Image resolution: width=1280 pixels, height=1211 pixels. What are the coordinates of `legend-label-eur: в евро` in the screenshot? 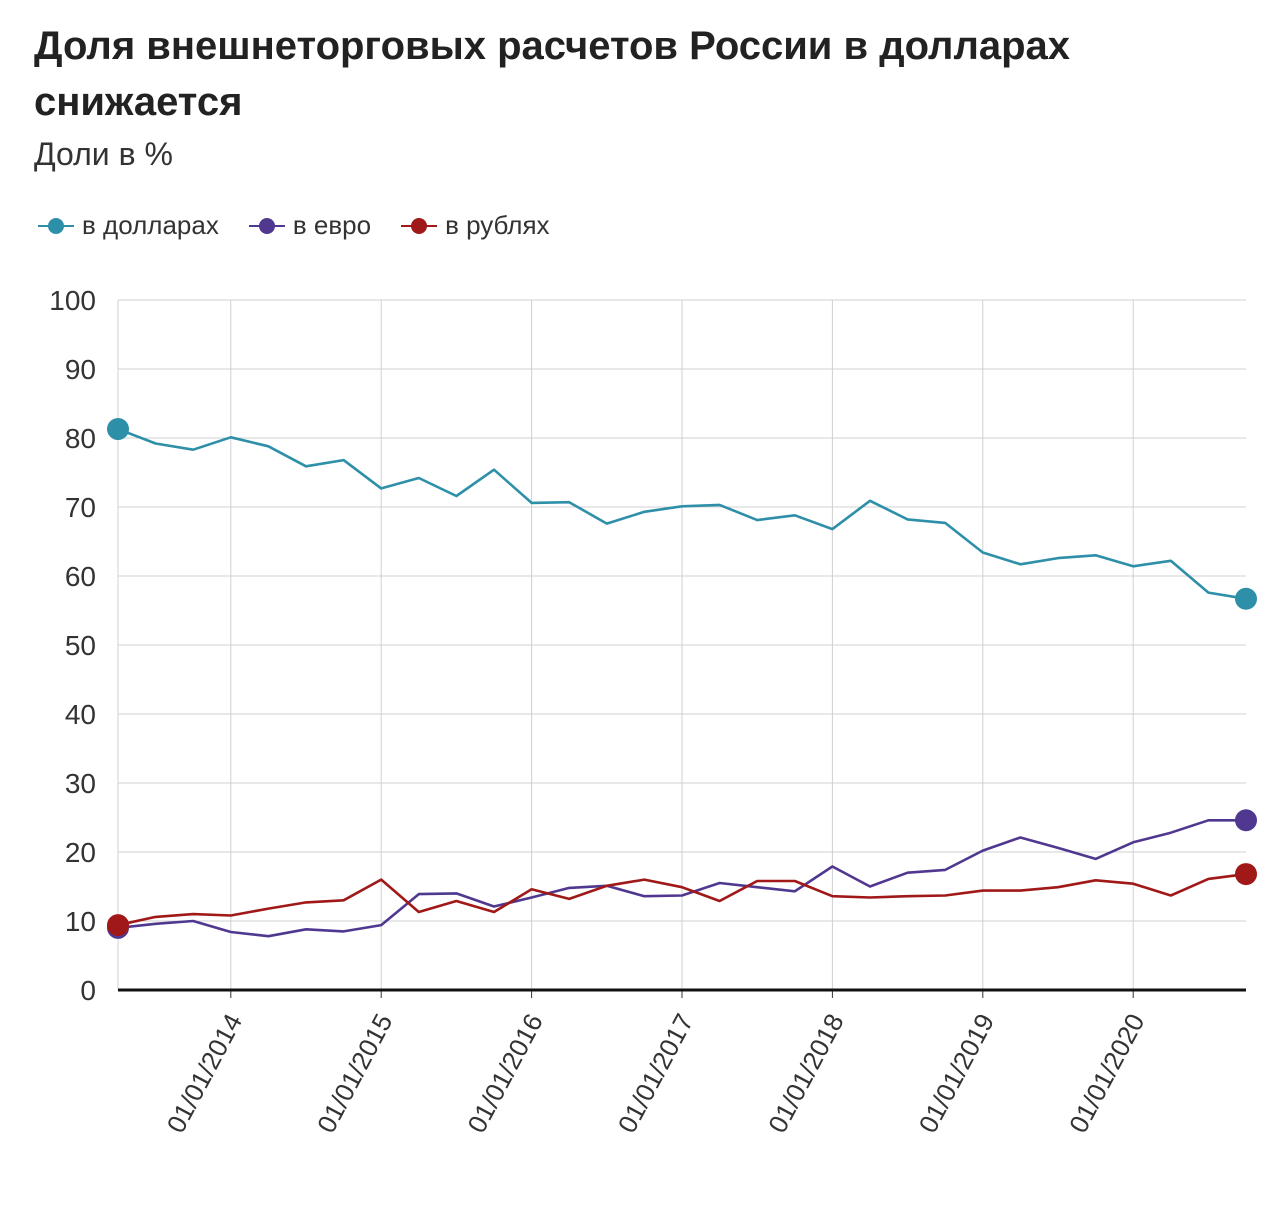 It's located at (332, 225).